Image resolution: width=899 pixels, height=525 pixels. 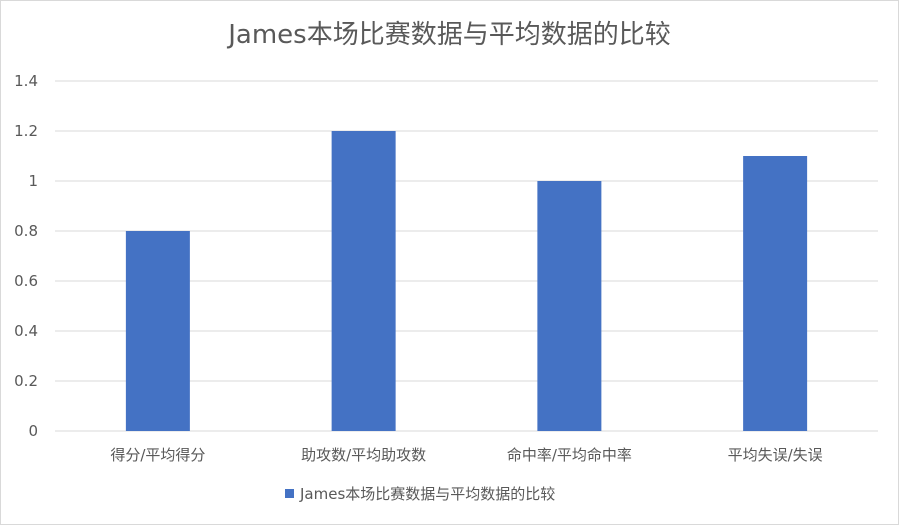 I want to click on legend: James本场比赛数据与平均数据的比较, so click(x=420, y=494).